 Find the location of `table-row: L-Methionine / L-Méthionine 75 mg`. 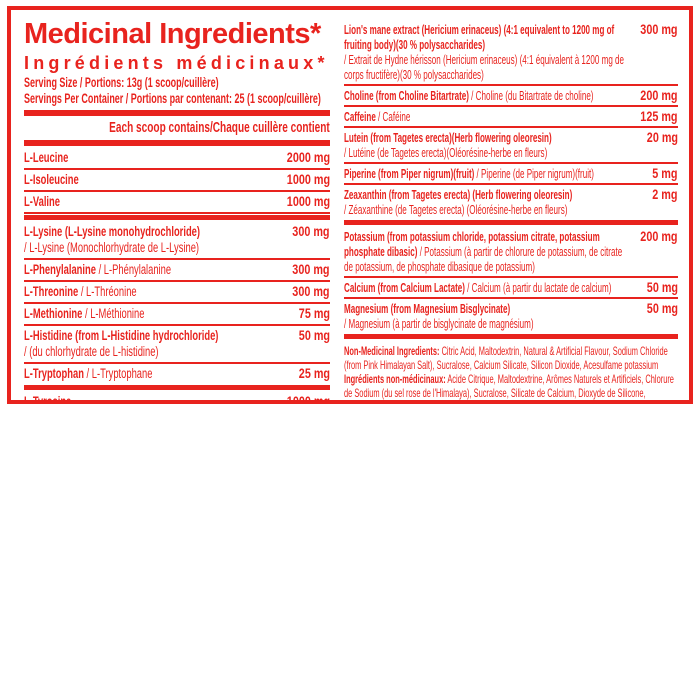

table-row: L-Methionine / L-Méthionine 75 mg is located at coordinates (177, 315).